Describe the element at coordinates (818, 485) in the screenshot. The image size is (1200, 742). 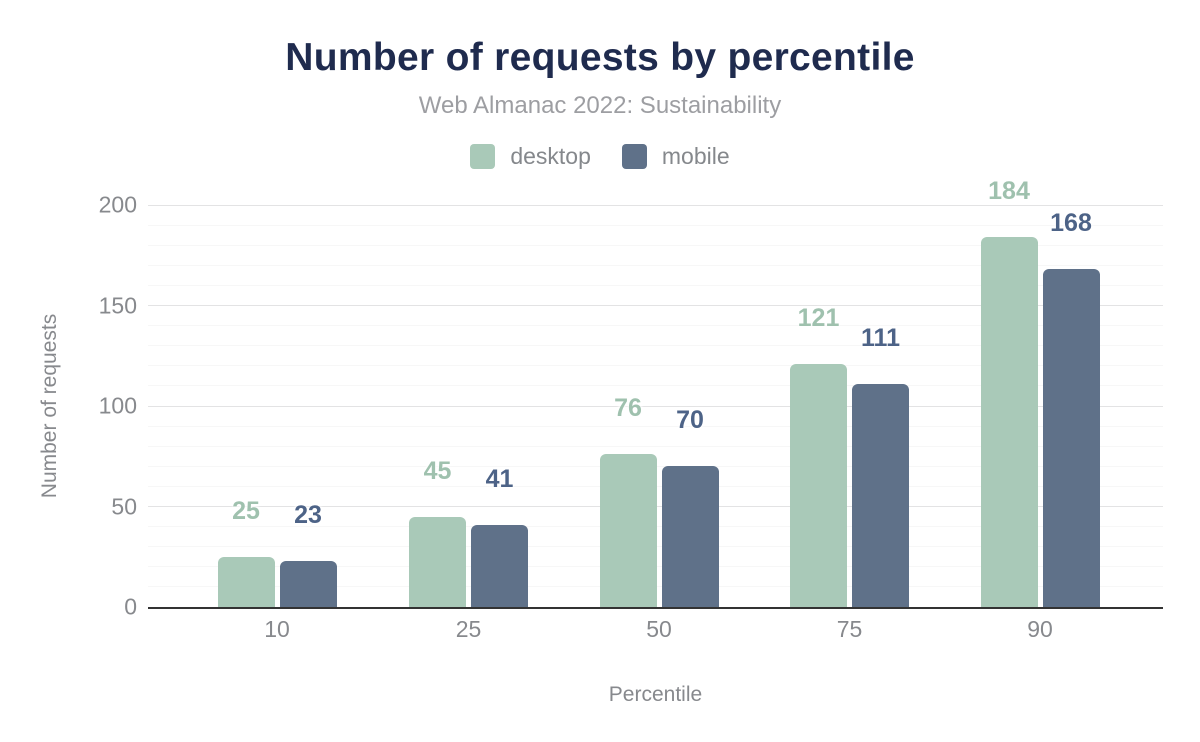
I see `bar-desktop-p75` at that location.